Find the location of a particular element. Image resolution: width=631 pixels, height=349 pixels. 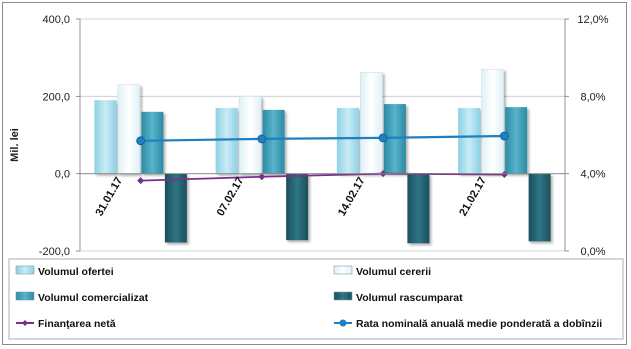

y2-tick-label: 12,0% is located at coordinates (592, 20).